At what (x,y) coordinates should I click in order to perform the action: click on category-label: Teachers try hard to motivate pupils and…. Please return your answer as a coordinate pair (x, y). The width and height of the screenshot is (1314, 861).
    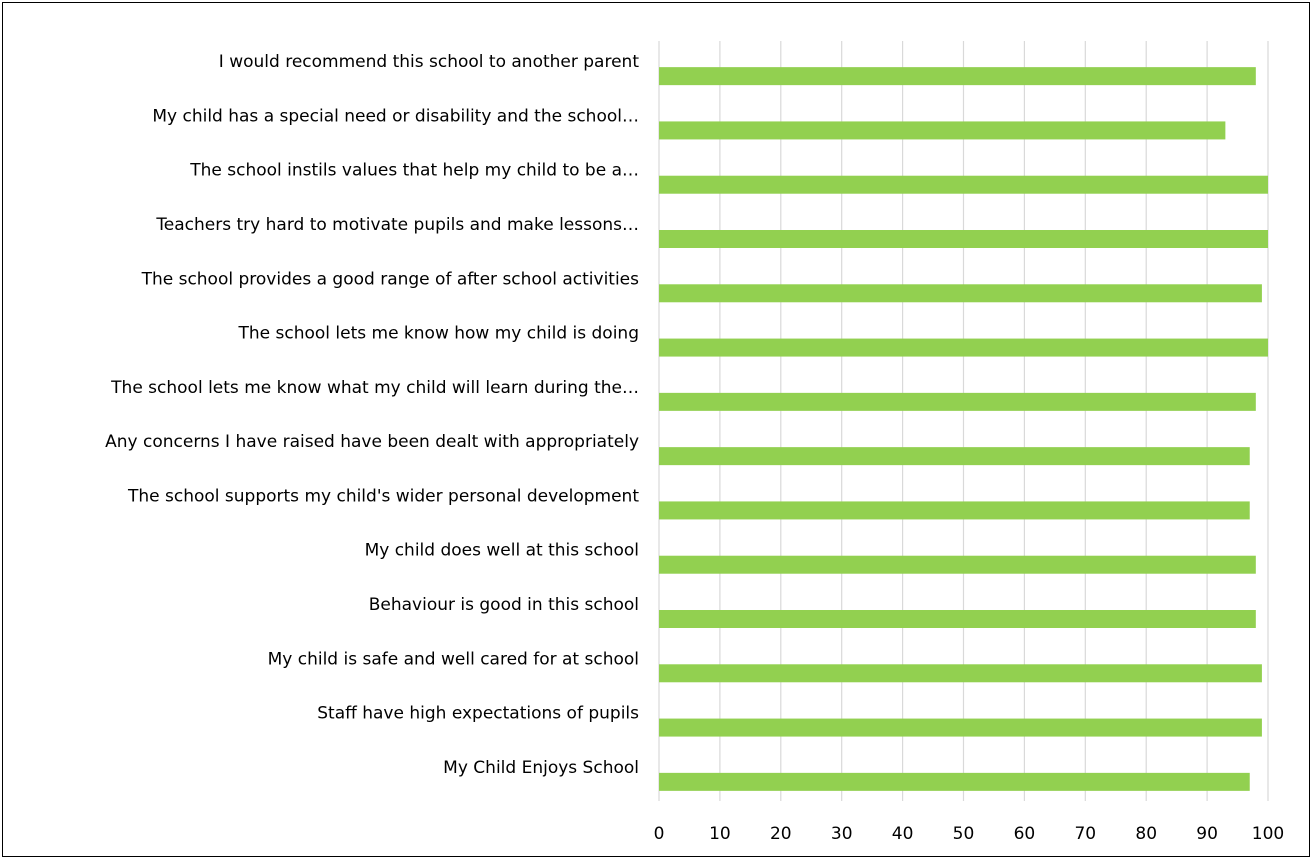
    Looking at the image, I should click on (397, 225).